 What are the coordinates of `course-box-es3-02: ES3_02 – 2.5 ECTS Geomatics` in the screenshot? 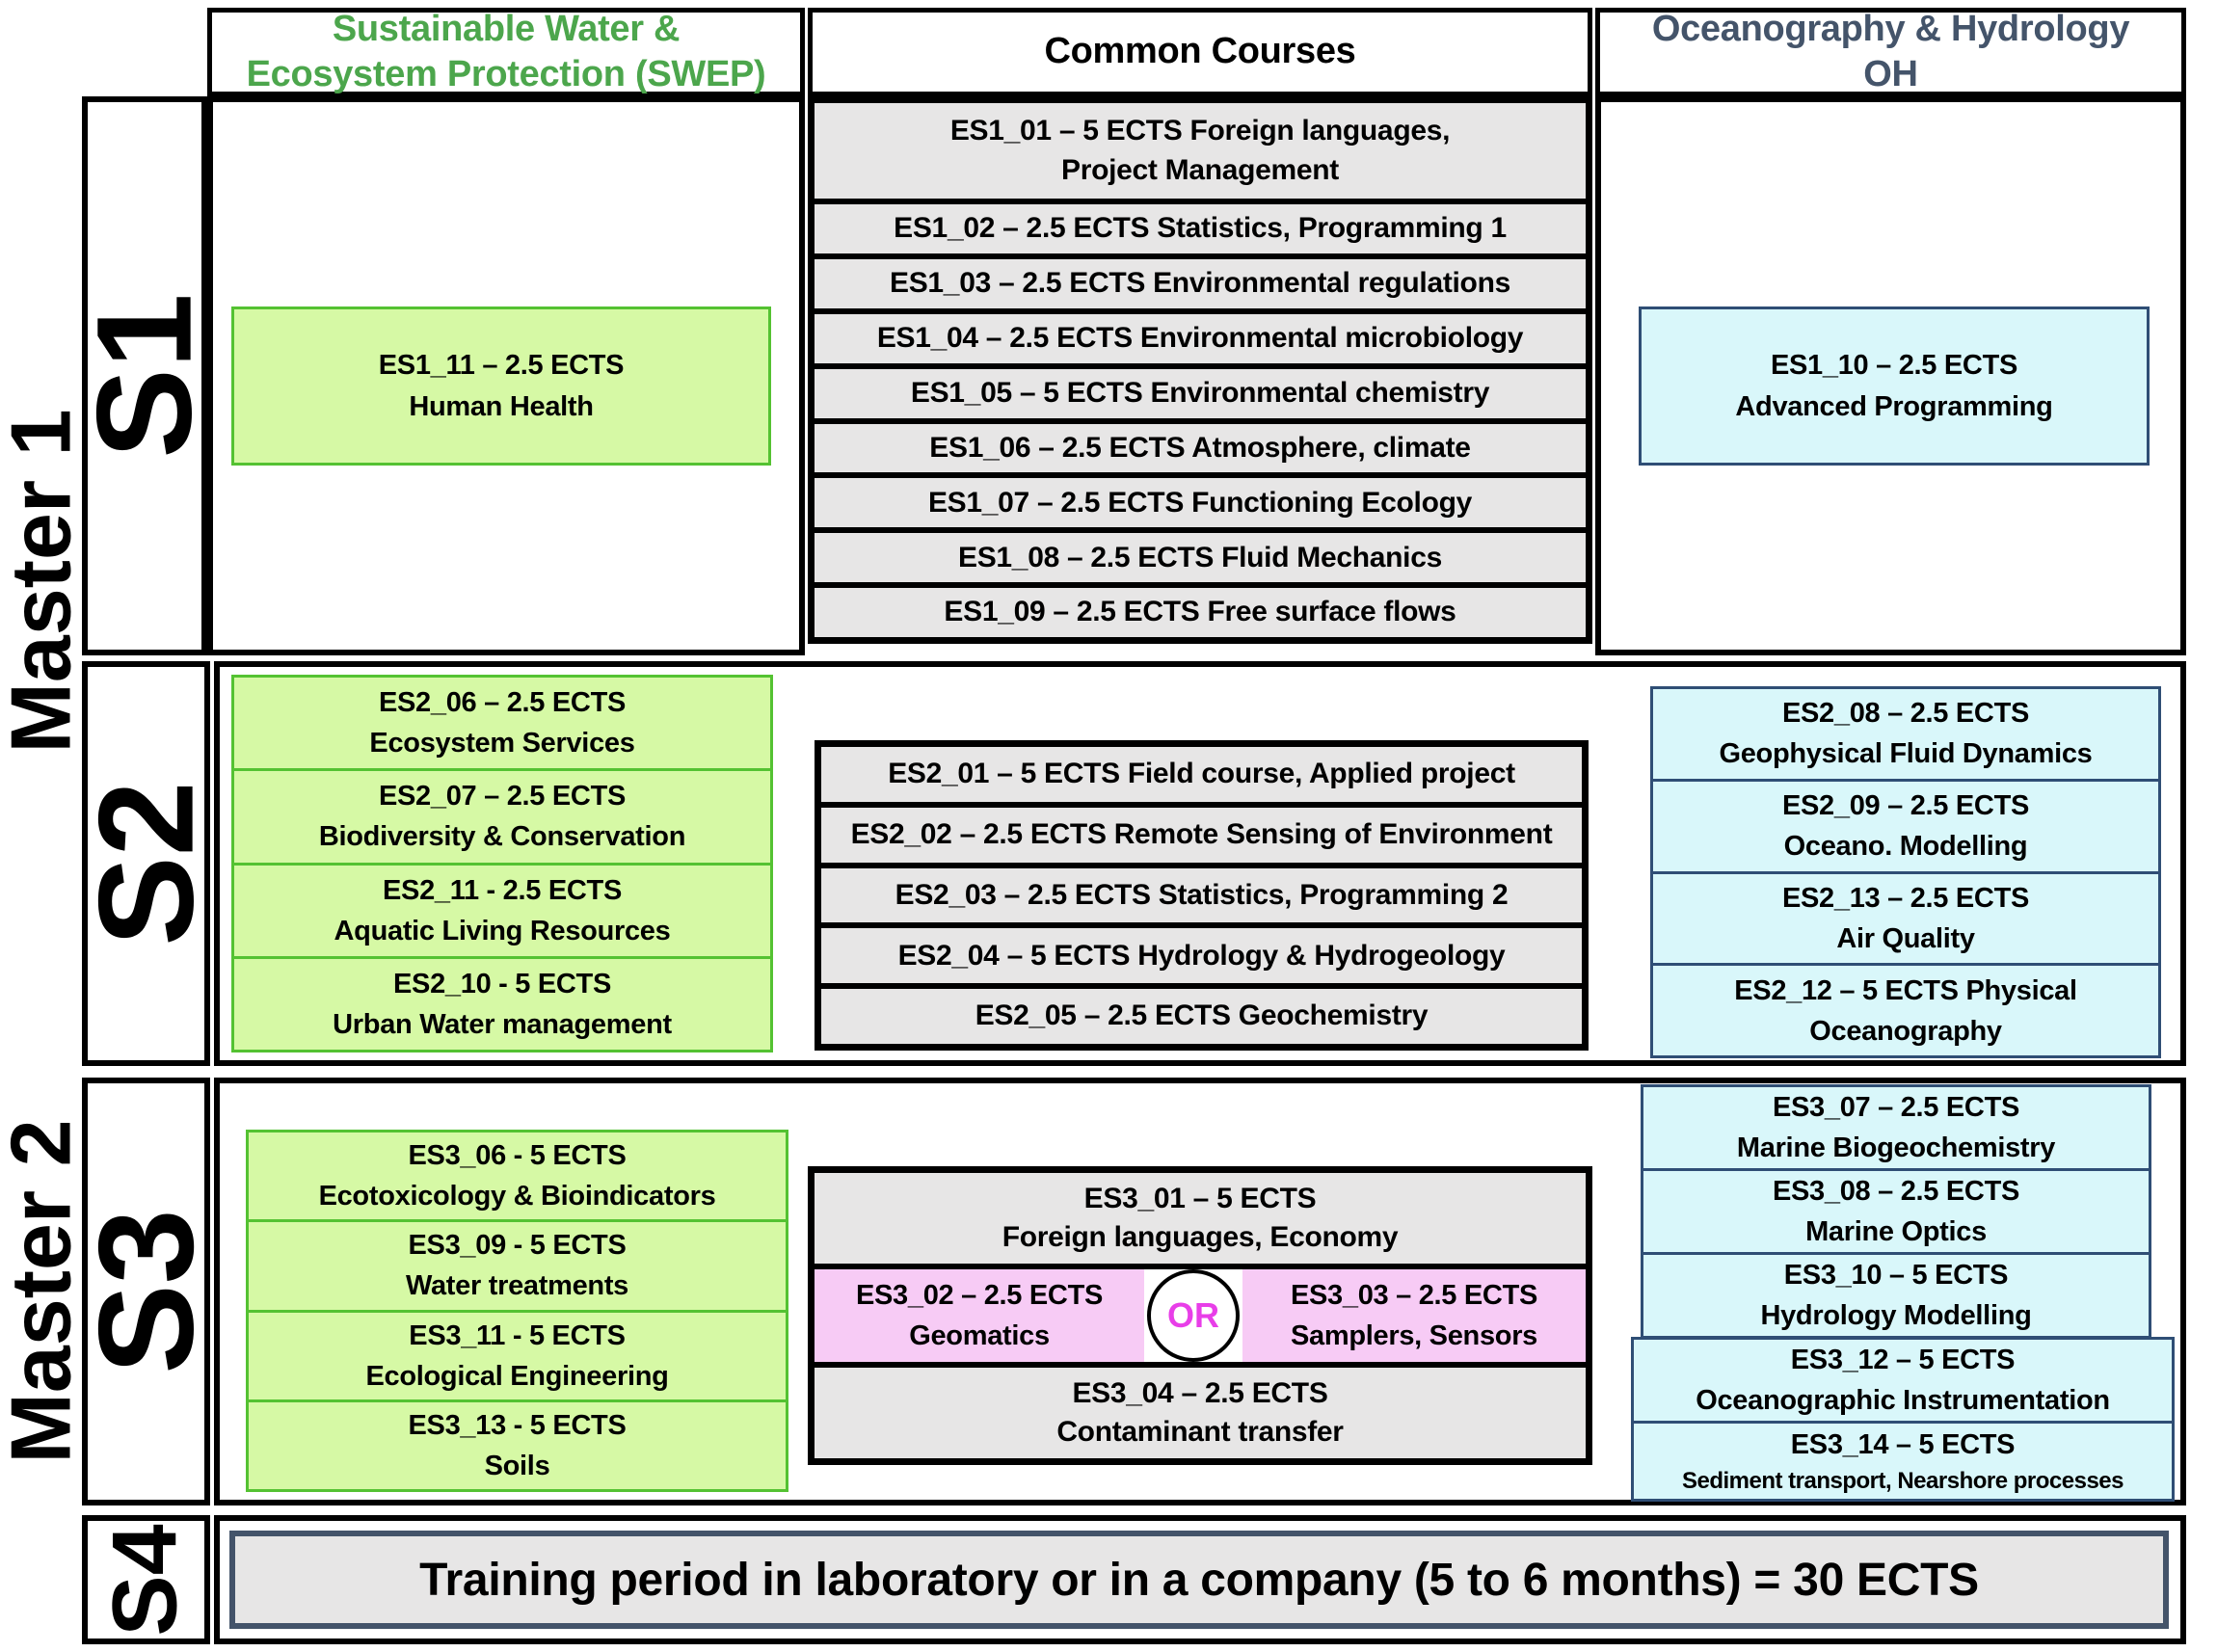 It's located at (980, 1316).